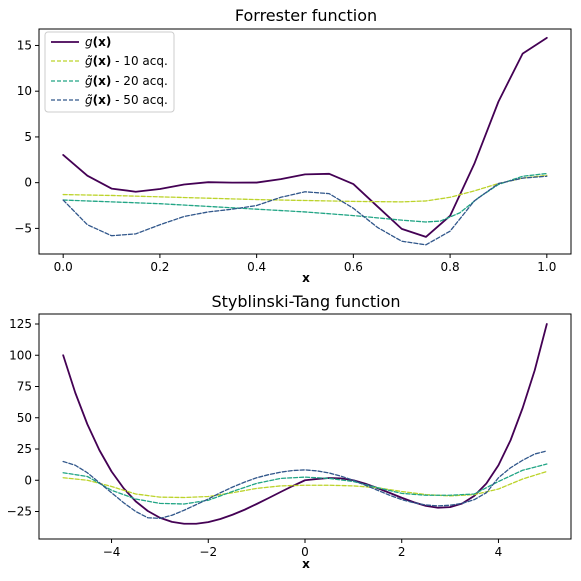 The width and height of the screenshot is (581, 581). Describe the element at coordinates (126, 61) in the screenshot. I see `legend-label-10-acq: g̃(x) - 10 acq.` at that location.